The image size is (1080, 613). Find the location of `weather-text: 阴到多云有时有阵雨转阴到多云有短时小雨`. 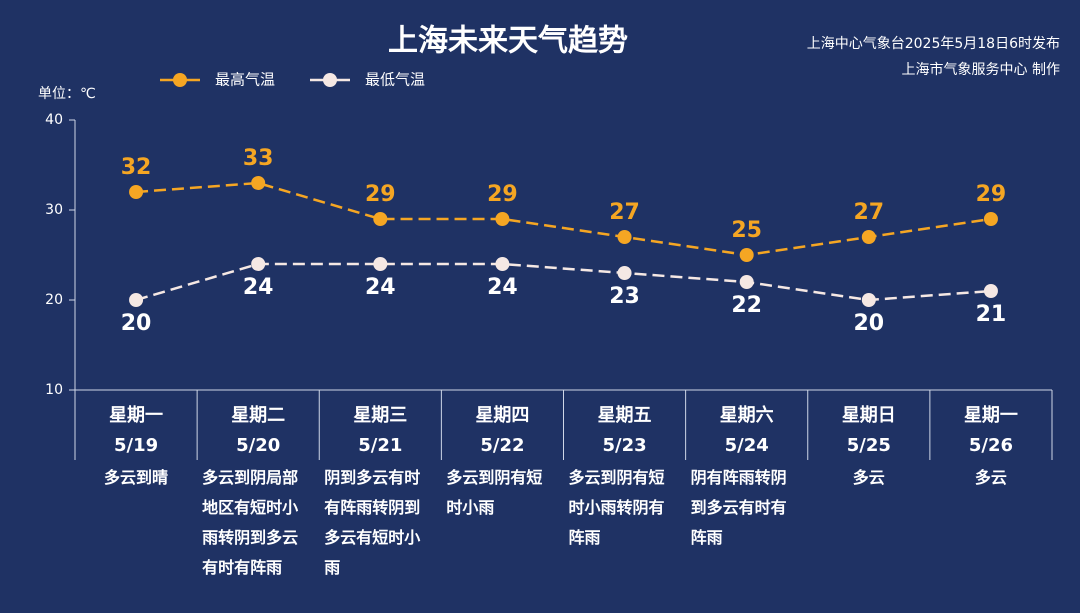

weather-text: 阴到多云有时有阵雨转阴到多云有短时小雨 is located at coordinates (372, 522).